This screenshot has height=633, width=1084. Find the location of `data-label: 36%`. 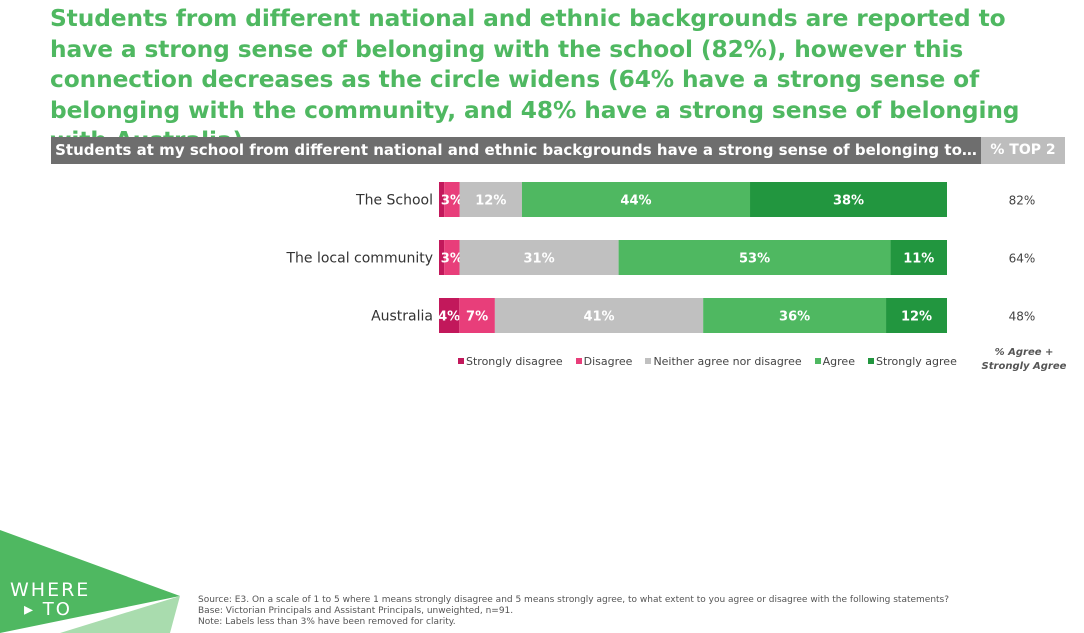

data-label: 36% is located at coordinates (794, 317).